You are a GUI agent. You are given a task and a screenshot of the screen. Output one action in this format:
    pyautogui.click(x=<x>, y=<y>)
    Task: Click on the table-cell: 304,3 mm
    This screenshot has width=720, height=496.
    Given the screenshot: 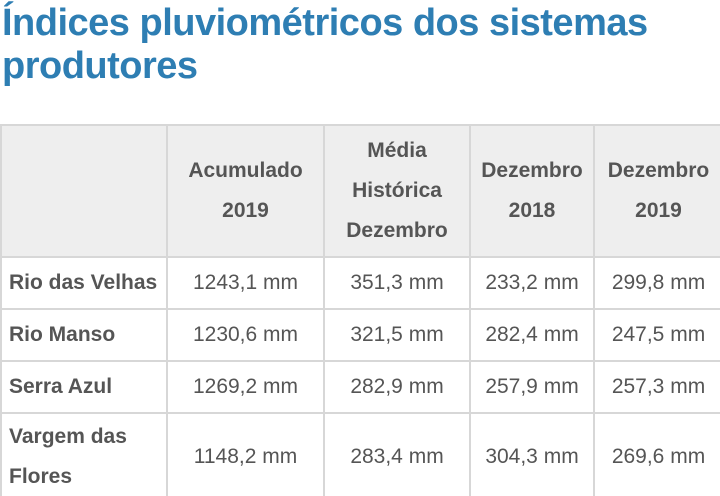 What is the action you would take?
    pyautogui.click(x=532, y=454)
    